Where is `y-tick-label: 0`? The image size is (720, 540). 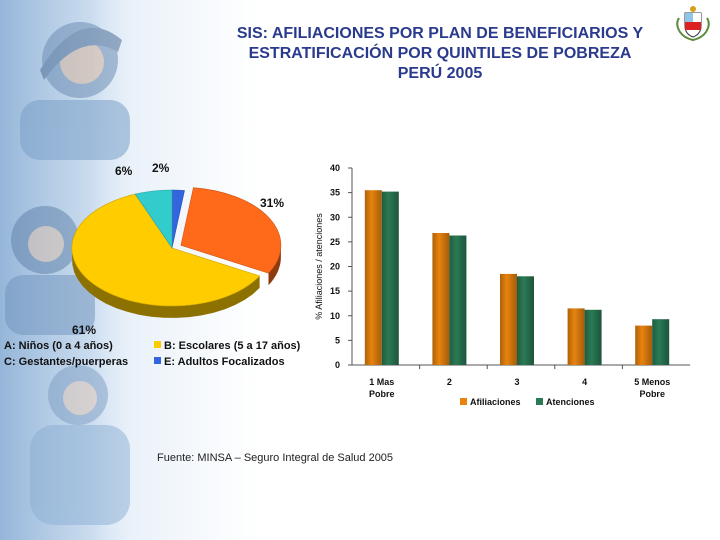
y-tick-label: 0 is located at coordinates (337, 365).